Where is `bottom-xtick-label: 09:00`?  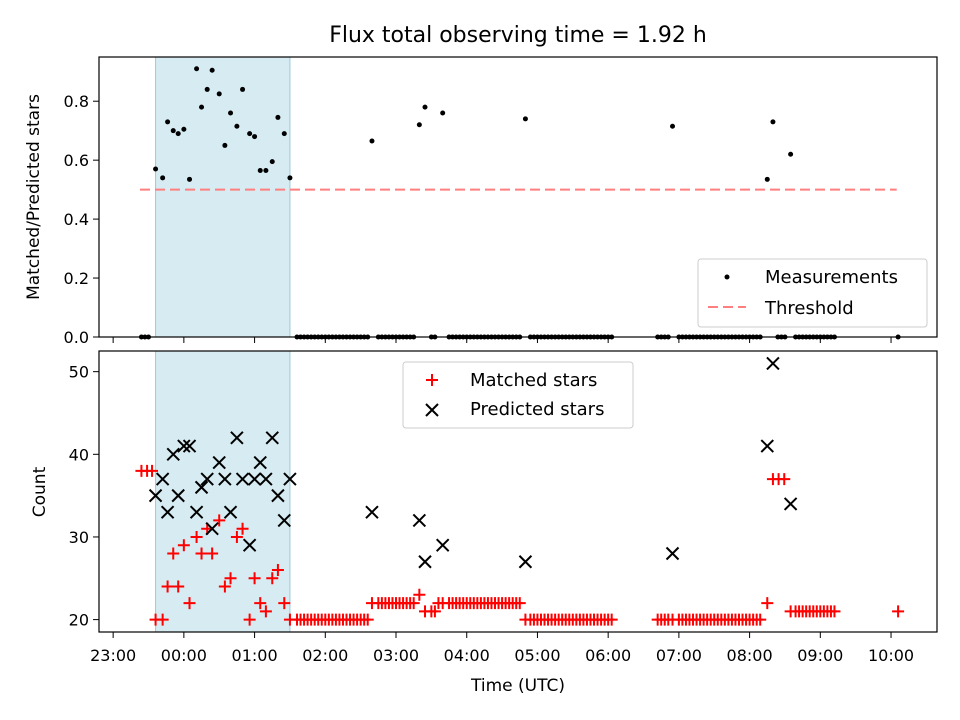 bottom-xtick-label: 09:00 is located at coordinates (820, 655).